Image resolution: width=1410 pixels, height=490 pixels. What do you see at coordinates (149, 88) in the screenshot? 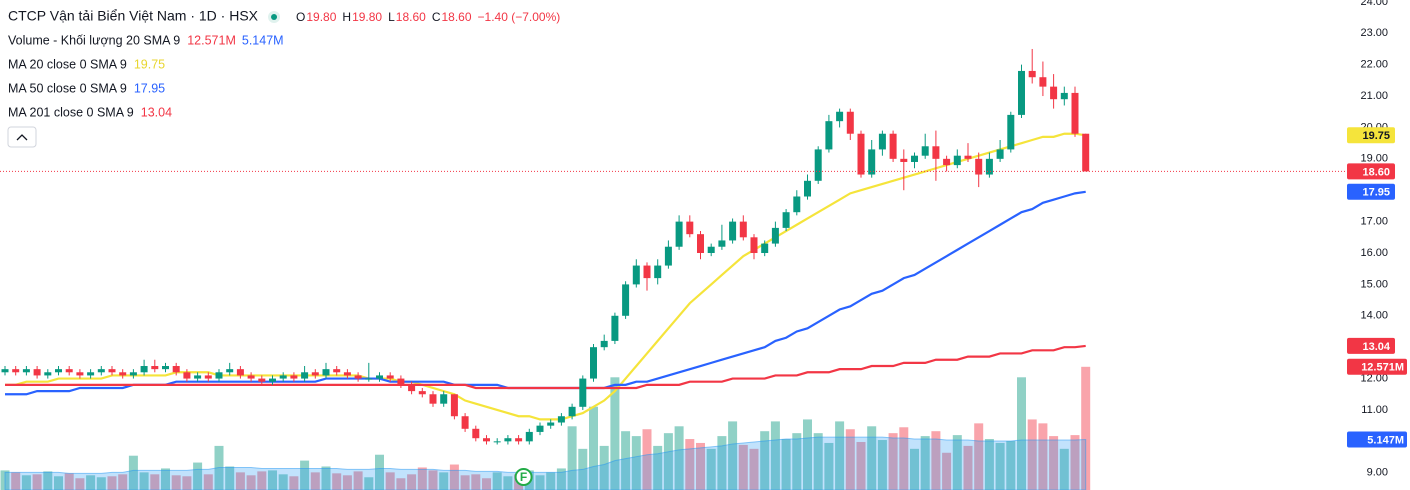
I see `legend-value: 17.95` at bounding box center [149, 88].